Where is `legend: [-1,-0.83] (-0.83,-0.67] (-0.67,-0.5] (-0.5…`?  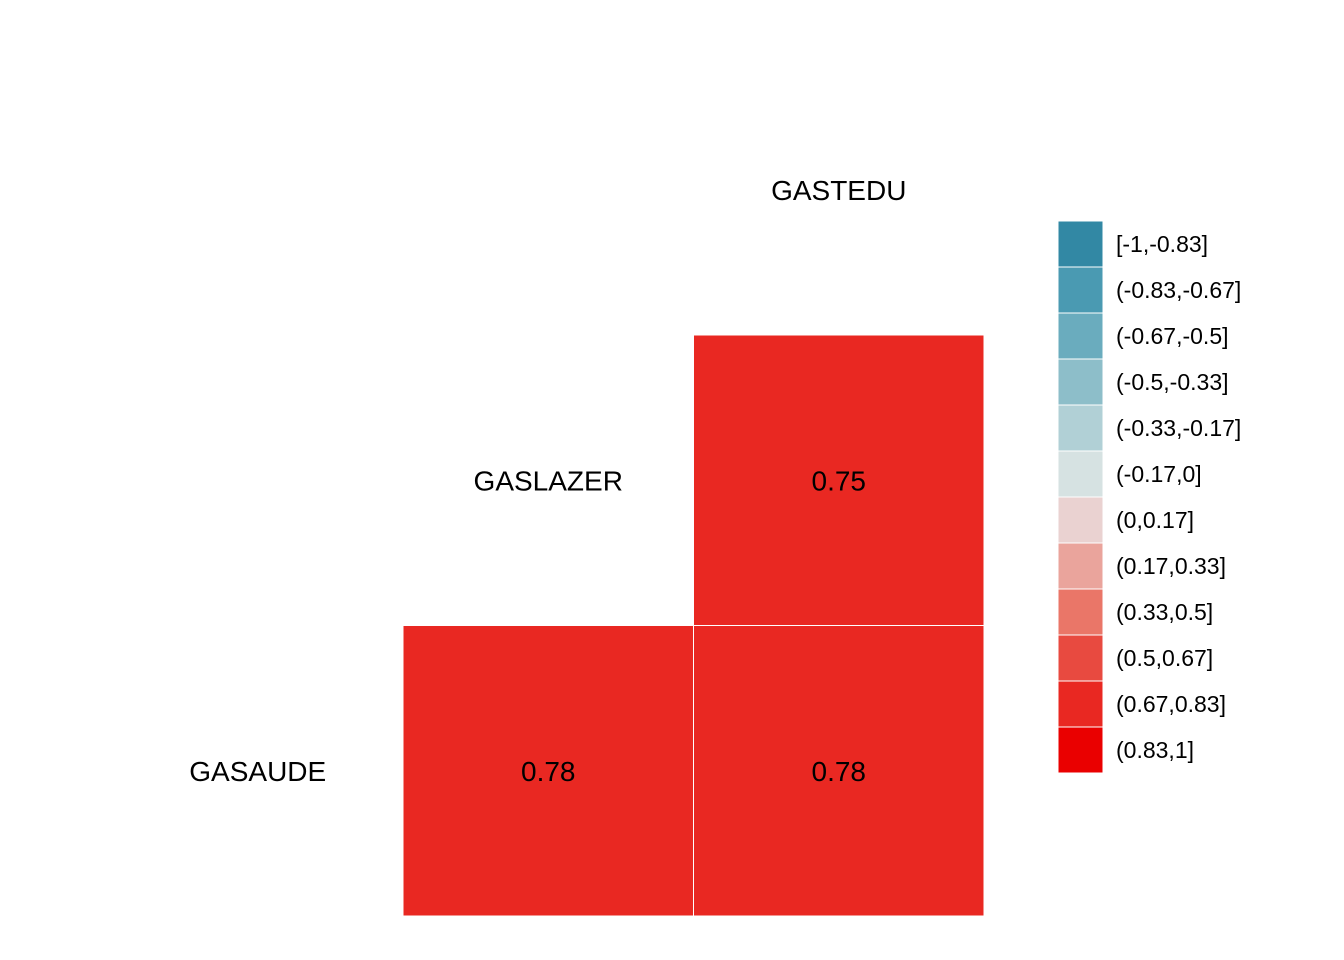
legend: [-1,-0.83] (-0.83,-0.67] (-0.67,-0.5] (-0.5… is located at coordinates (1149, 497).